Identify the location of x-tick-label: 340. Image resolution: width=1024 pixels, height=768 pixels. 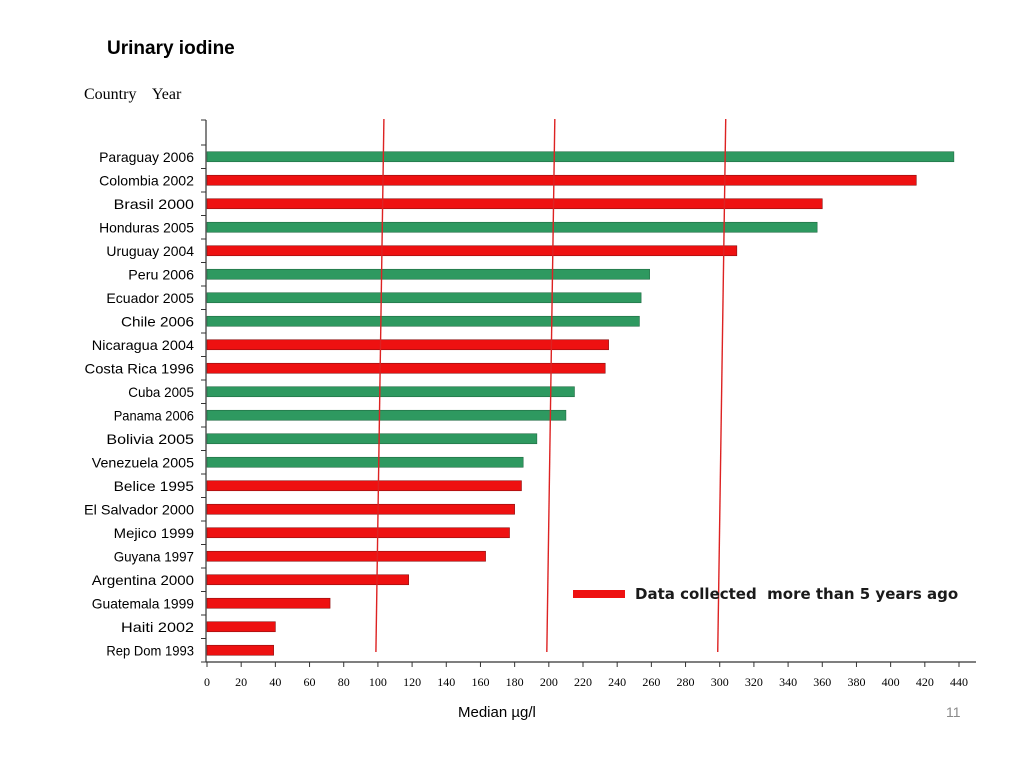
(788, 682).